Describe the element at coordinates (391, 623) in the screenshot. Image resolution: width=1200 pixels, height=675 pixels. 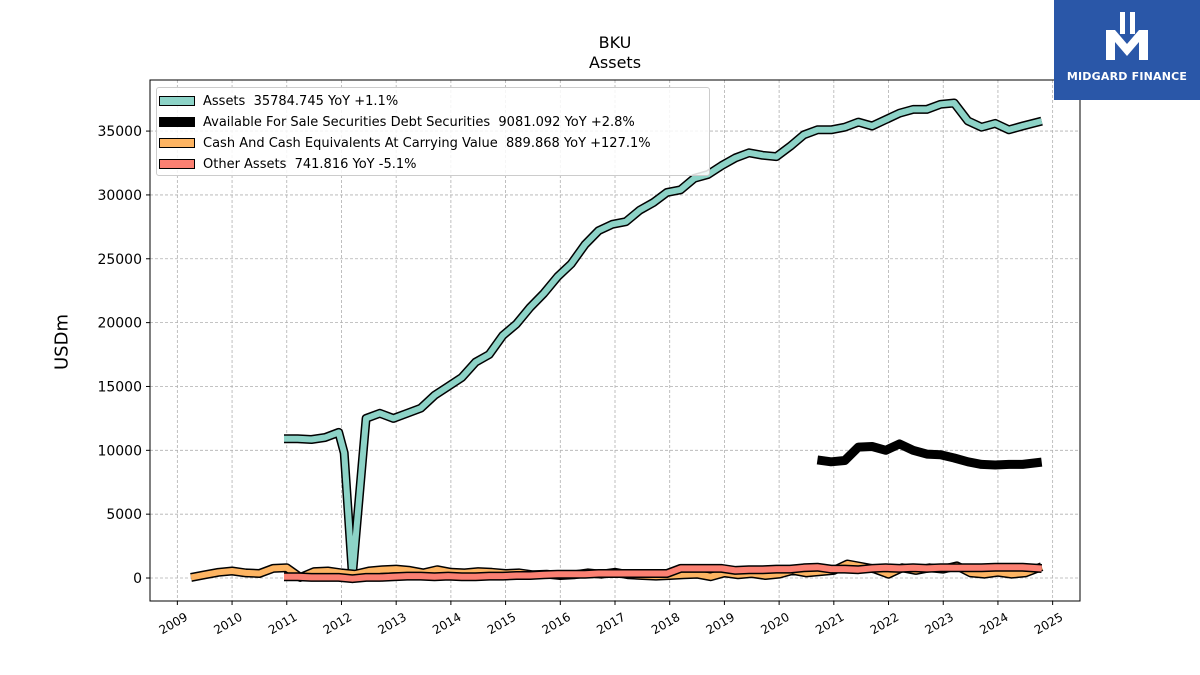
I see `x-tick-label: 2013` at that location.